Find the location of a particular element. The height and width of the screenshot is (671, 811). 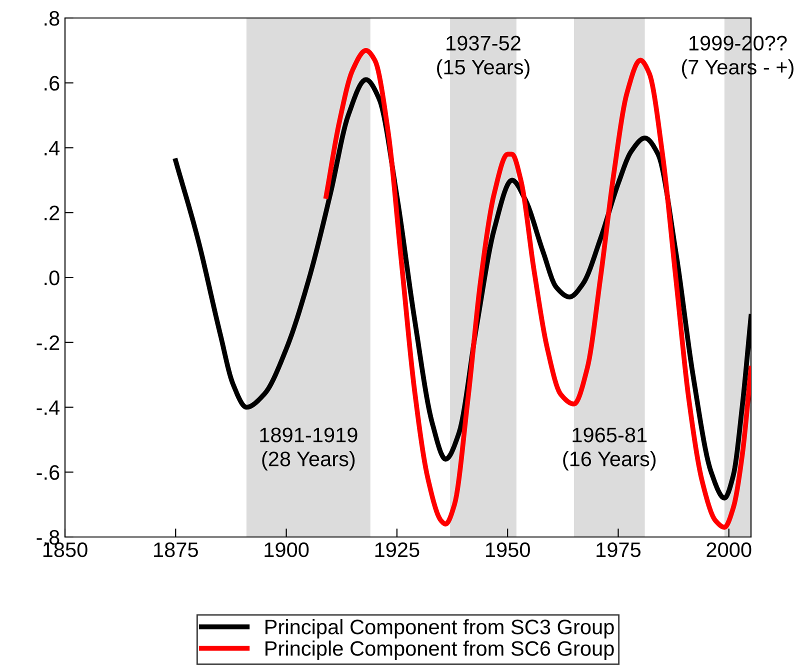

x-tick-label: 1875 is located at coordinates (176, 550).